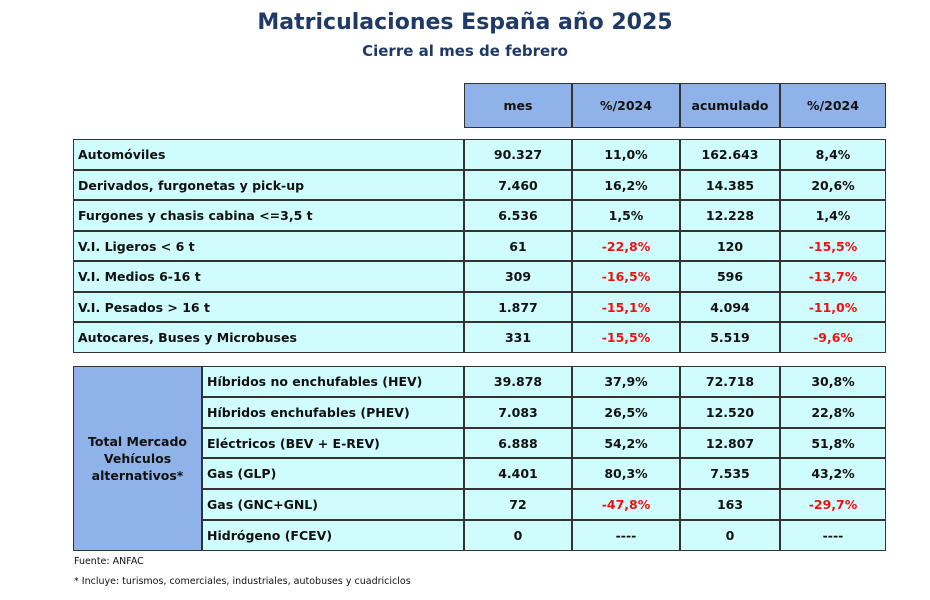  Describe the element at coordinates (833, 185) in the screenshot. I see `table-cell-pct-acum: 20,6%` at that location.